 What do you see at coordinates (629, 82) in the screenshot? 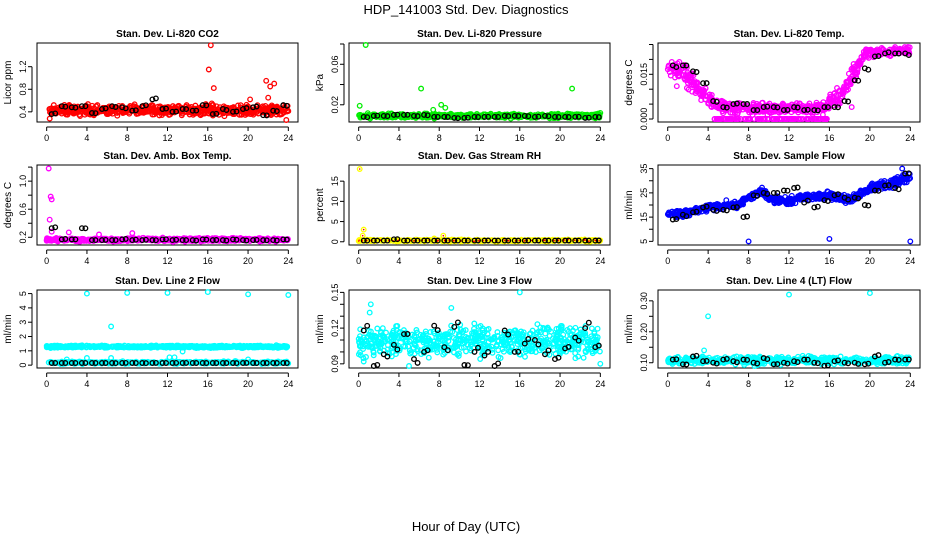
I see `y-axis-label: degrees C` at bounding box center [629, 82].